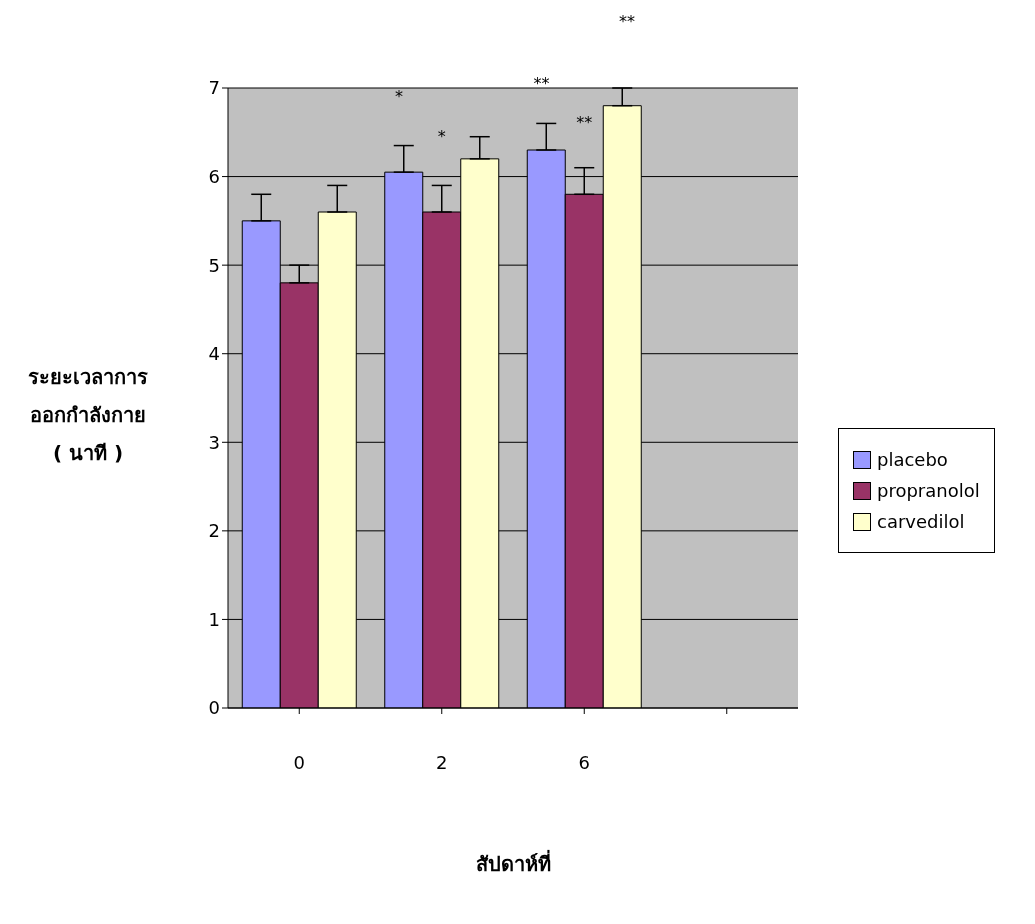  What do you see at coordinates (214, 265) in the screenshot?
I see `y-tick-label: 5` at bounding box center [214, 265].